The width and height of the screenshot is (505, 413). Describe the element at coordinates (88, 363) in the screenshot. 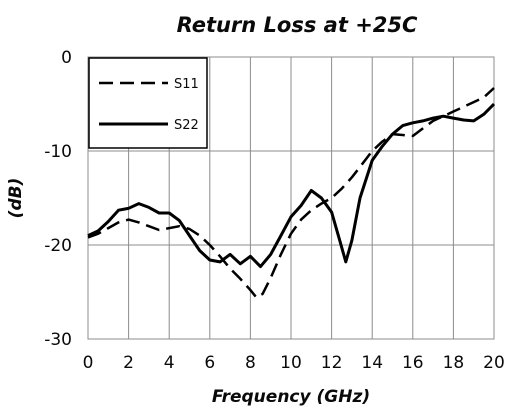

I see `x-tick-label: 0` at that location.